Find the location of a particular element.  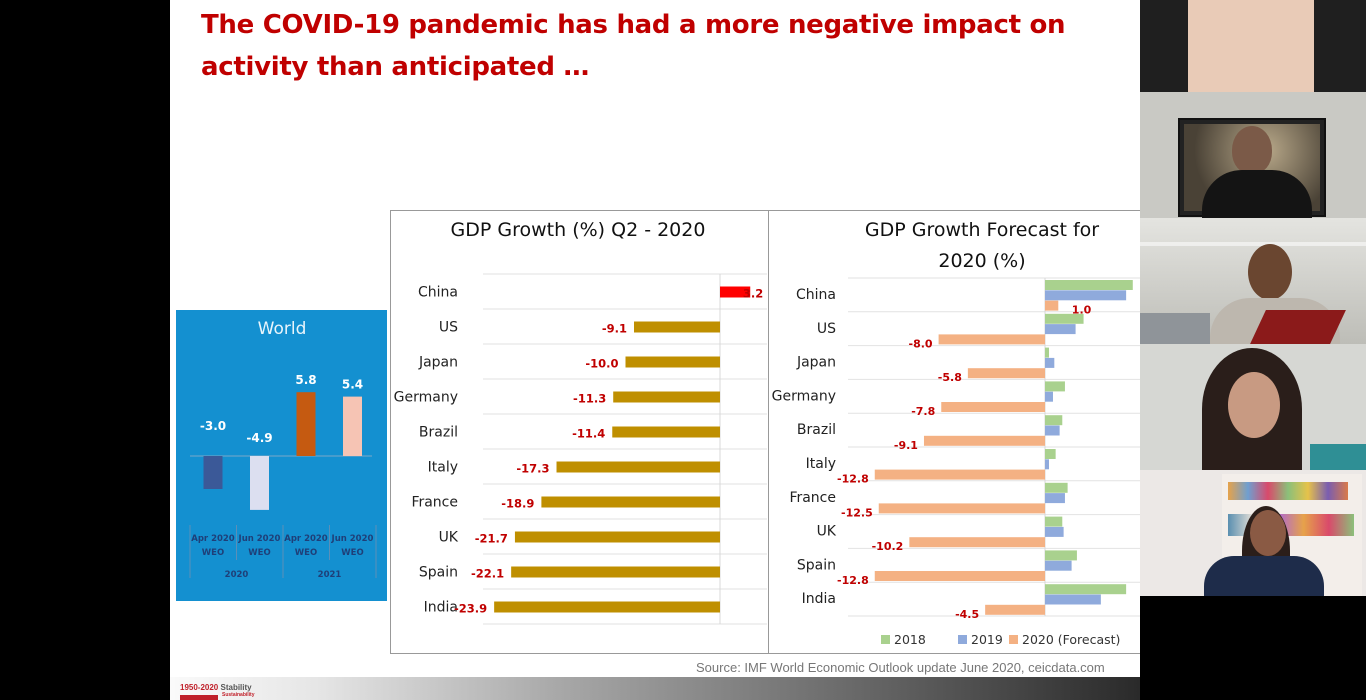

chart-title: GDP Growth Forecast for is located at coordinates (982, 230).